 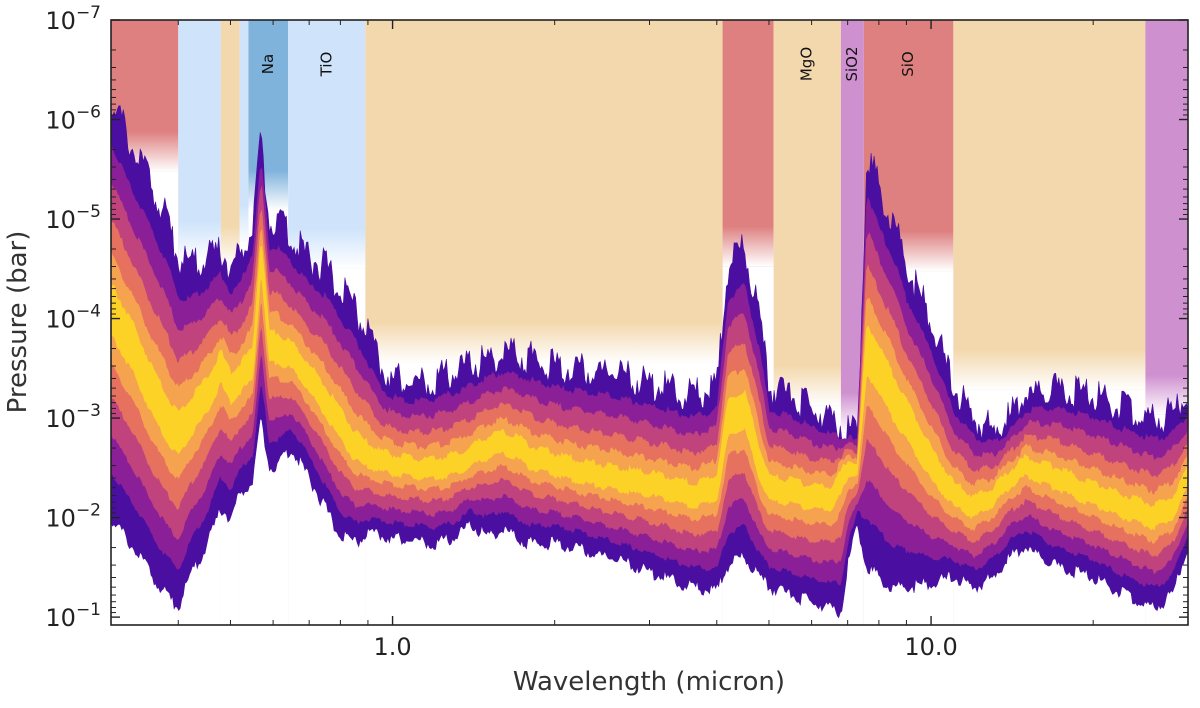 I want to click on y-tick-label-2: 10⁻⁵, so click(x=73, y=218).